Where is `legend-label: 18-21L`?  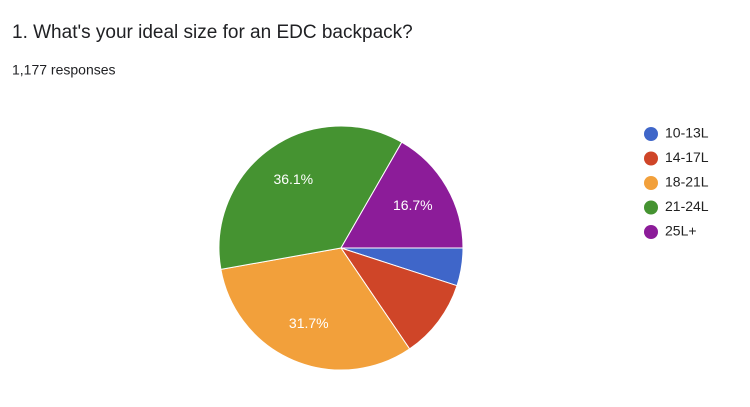
legend-label: 18-21L is located at coordinates (687, 182).